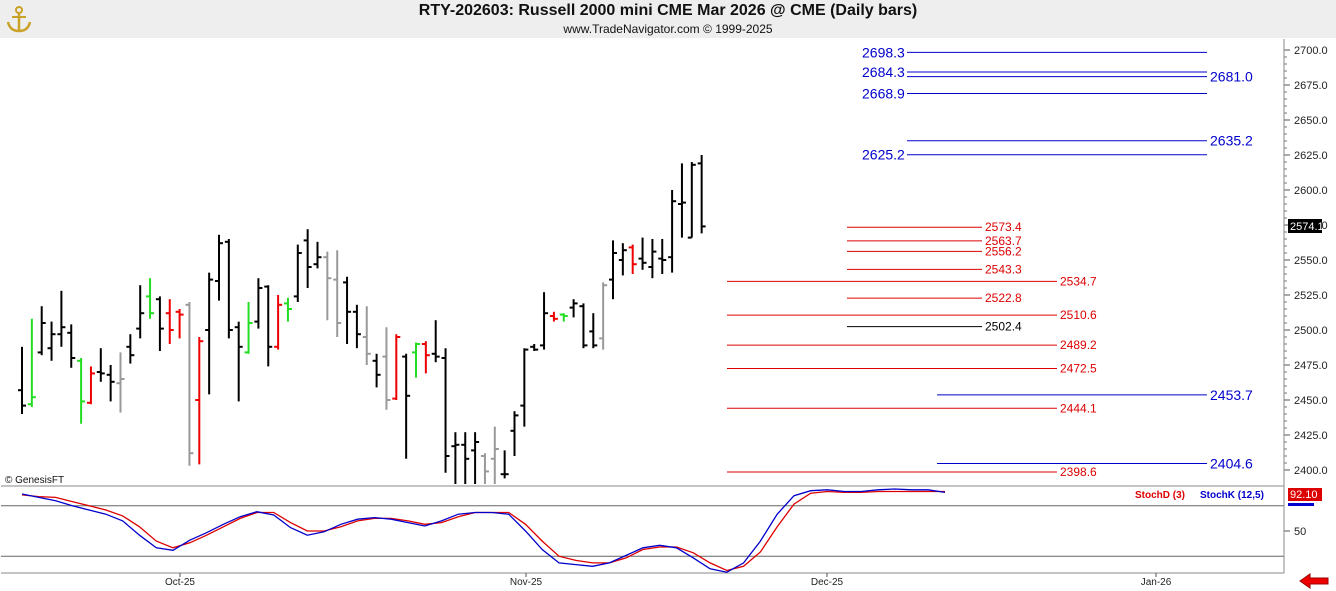 This screenshot has height=591, width=1336. I want to click on y-tick-label: 2700.0, so click(1311, 51).